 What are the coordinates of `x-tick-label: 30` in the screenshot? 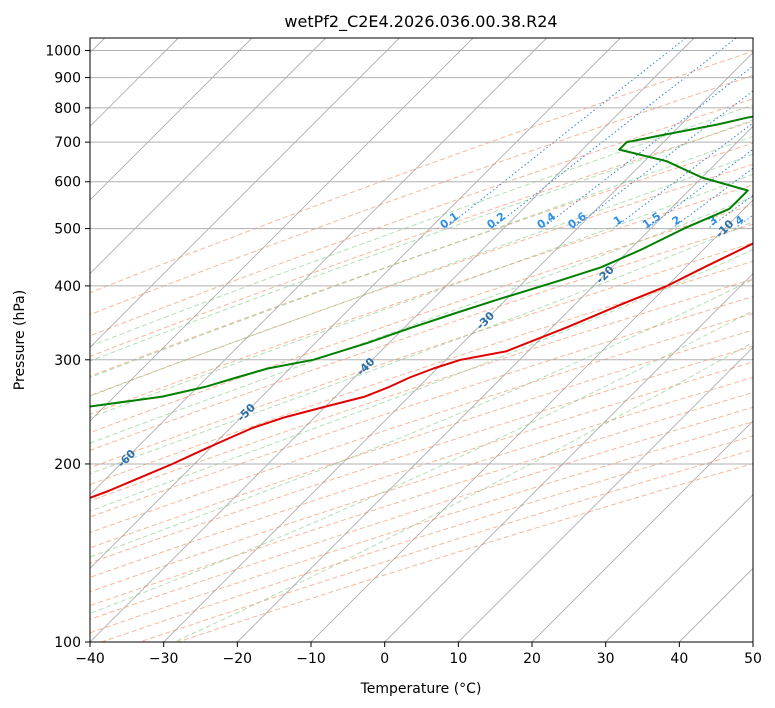 It's located at (606, 659).